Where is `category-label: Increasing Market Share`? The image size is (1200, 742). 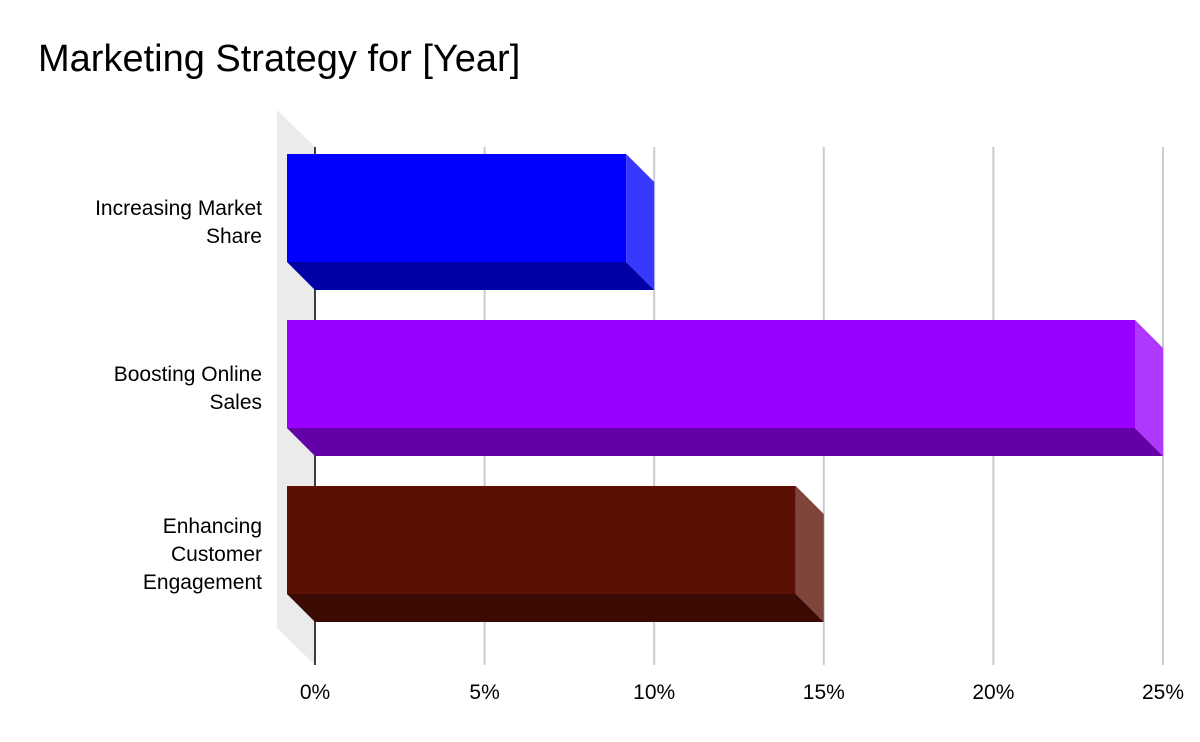 category-label: Increasing Market Share is located at coordinates (178, 222).